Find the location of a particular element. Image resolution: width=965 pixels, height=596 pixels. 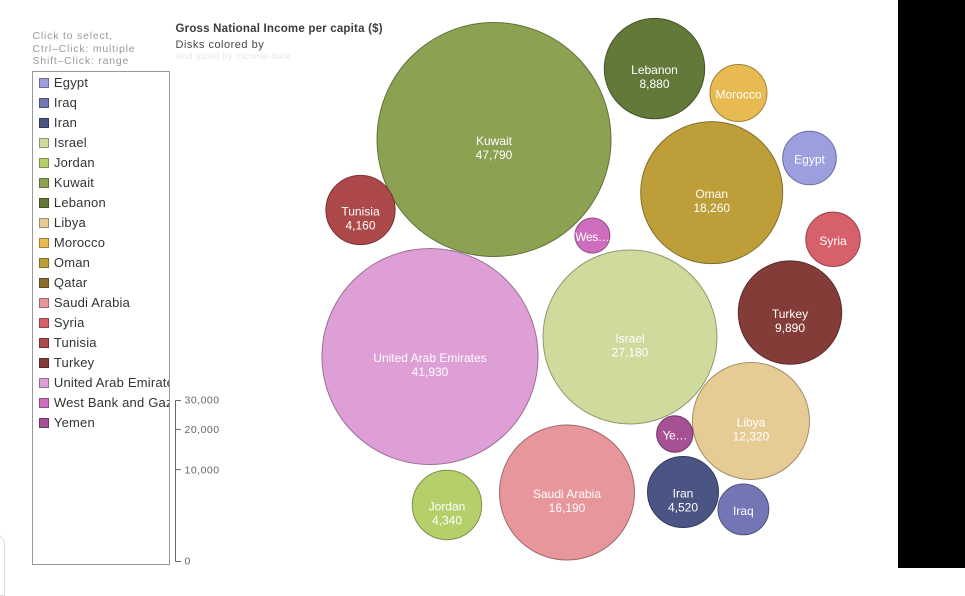

svg-text: Israel is located at coordinates (629, 339).